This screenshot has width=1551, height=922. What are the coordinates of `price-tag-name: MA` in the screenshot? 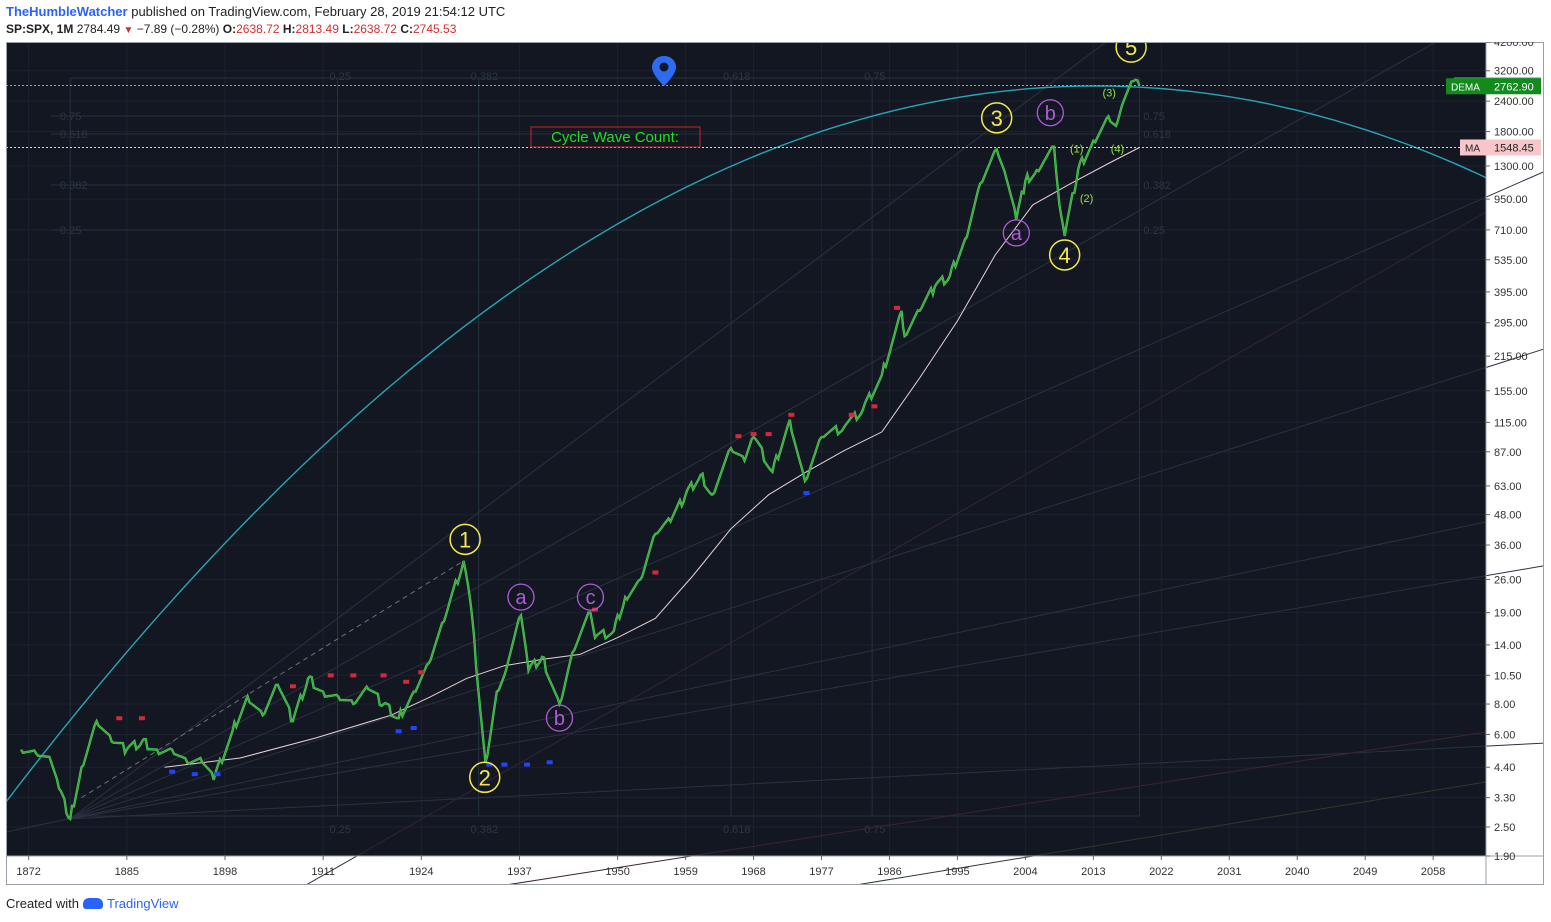 It's located at (1472, 148).